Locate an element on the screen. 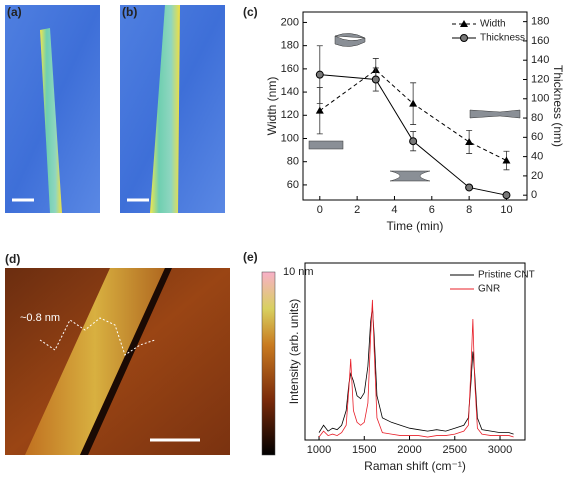 The image size is (567, 481). x-tick-label: 2500 is located at coordinates (455, 450).